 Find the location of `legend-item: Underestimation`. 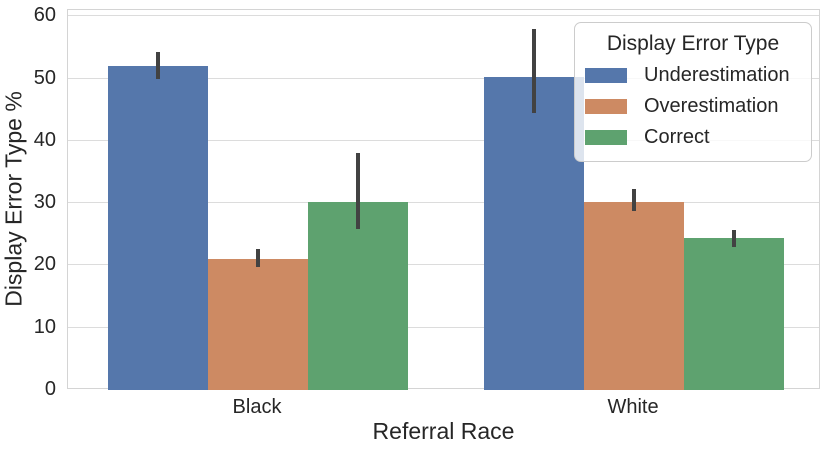

legend-item: Underestimation is located at coordinates (693, 75).